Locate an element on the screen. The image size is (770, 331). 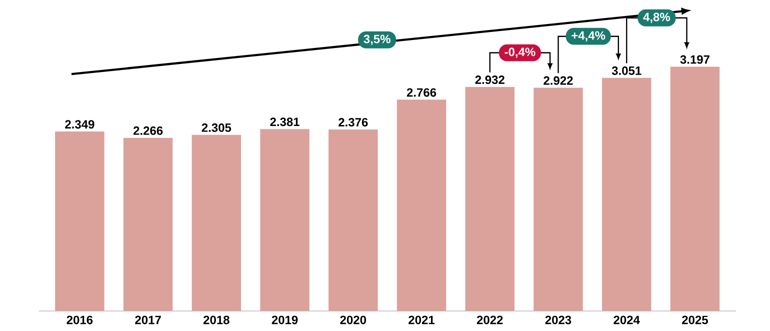
x-tick-label: 2023 is located at coordinates (558, 320).